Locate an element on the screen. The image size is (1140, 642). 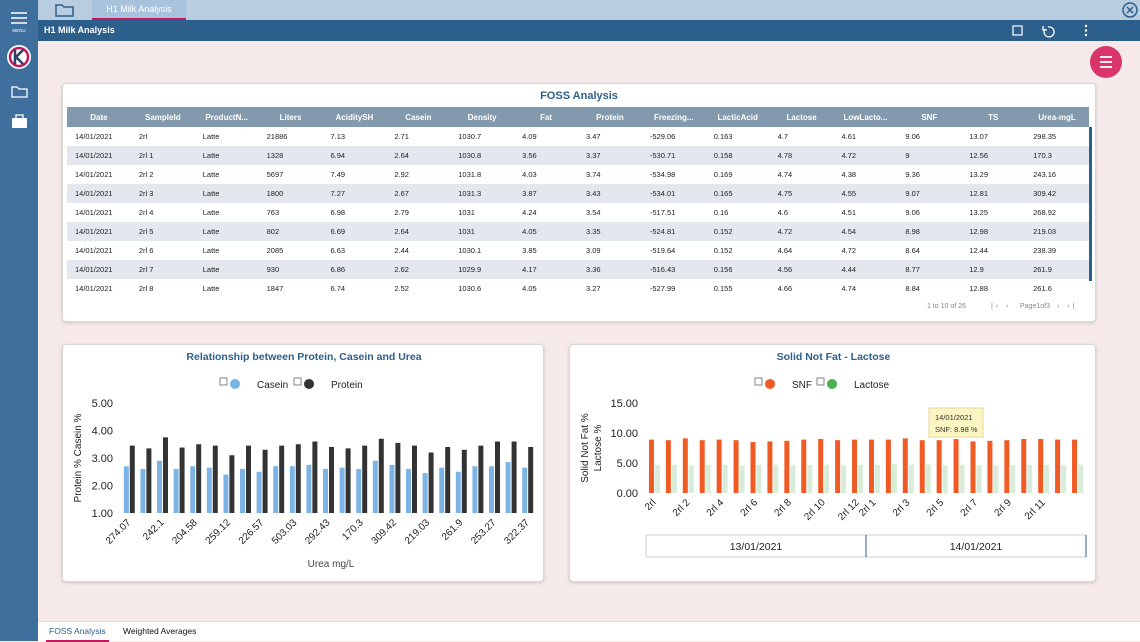
legend-label: Lactose is located at coordinates (871, 385).